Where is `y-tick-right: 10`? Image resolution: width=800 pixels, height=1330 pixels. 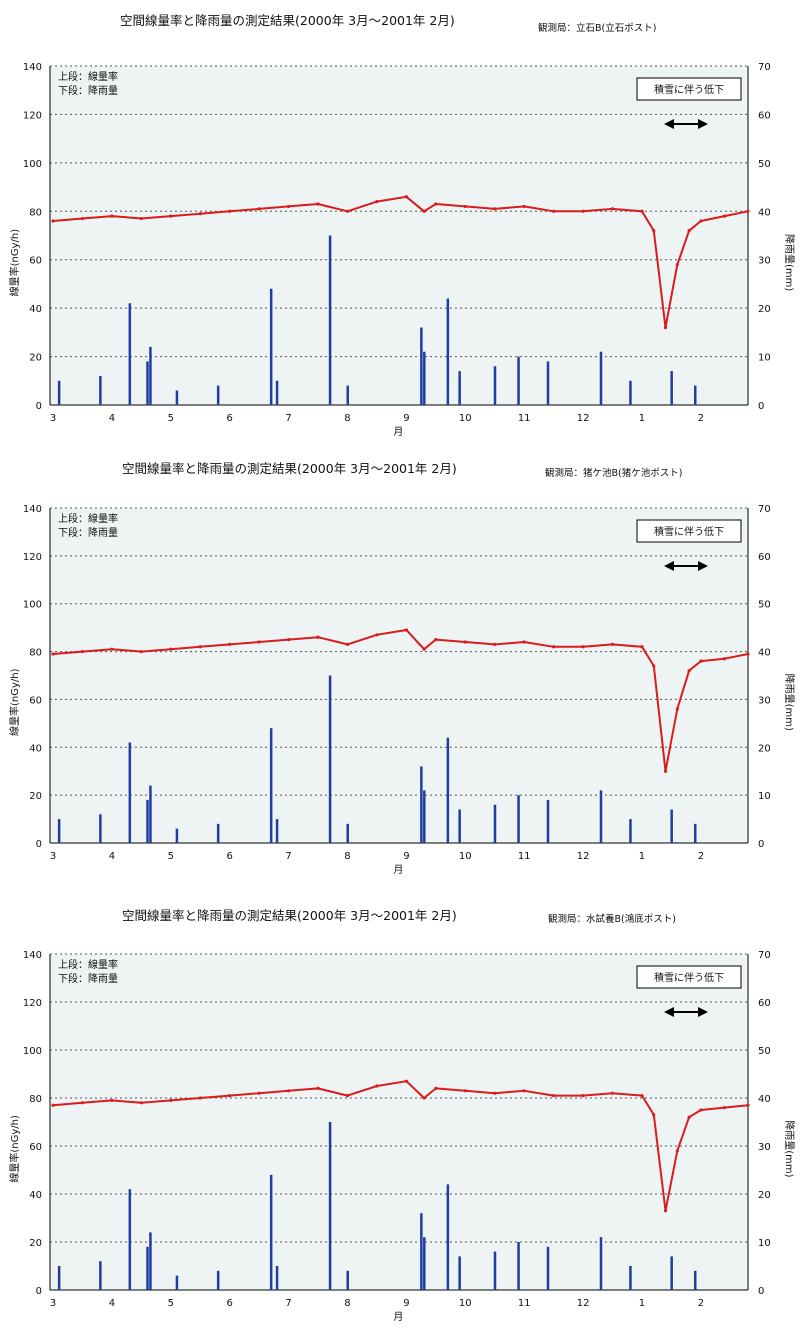
y-tick-right: 10 is located at coordinates (764, 1243).